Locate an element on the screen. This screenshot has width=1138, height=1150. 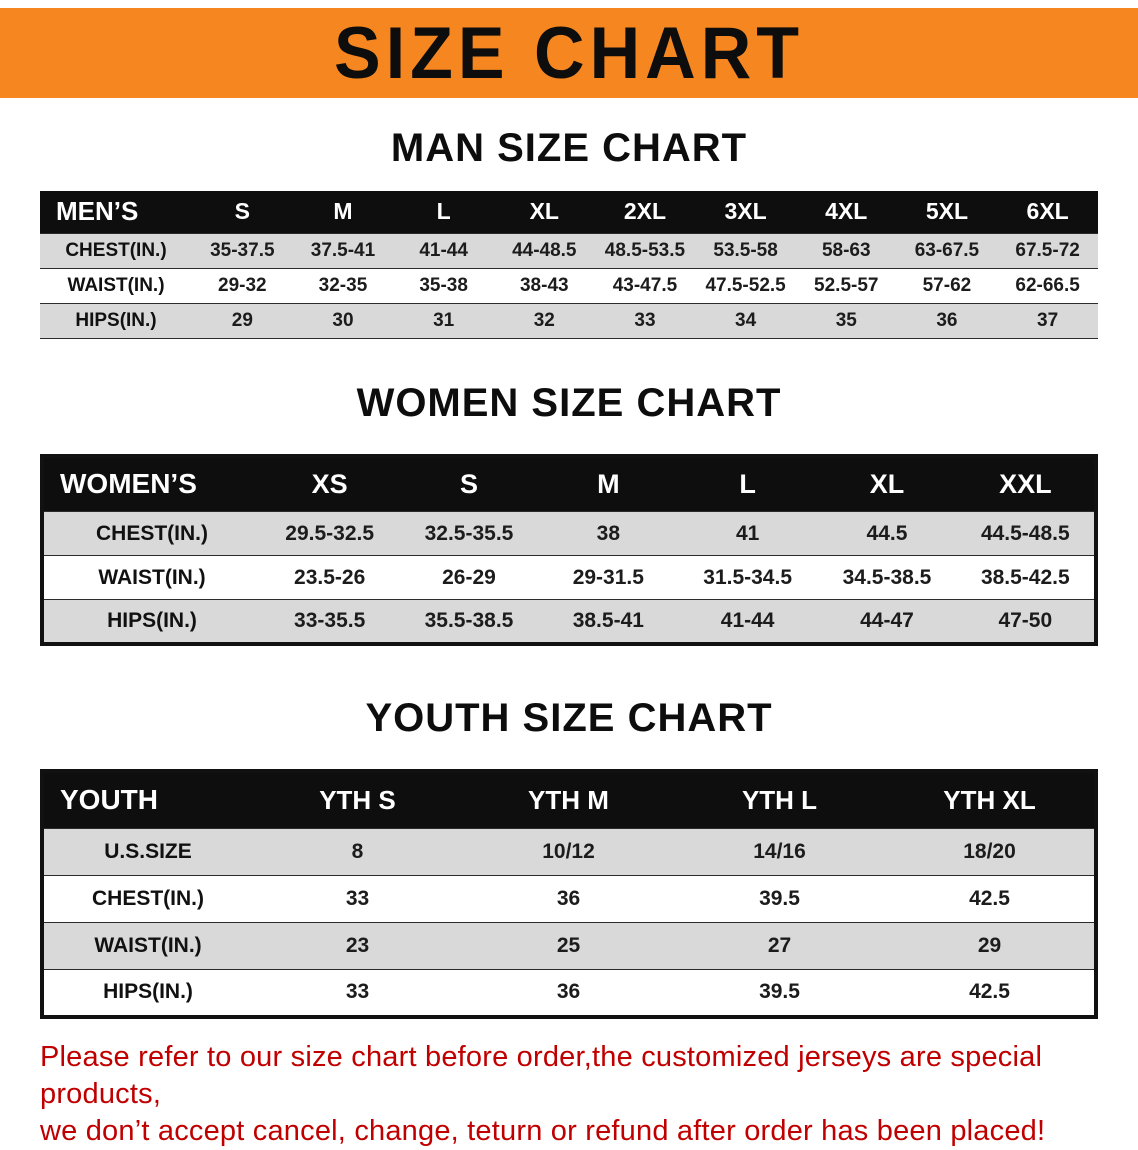
women-table-header-row: WOMEN’S XS S M L XL XXL is located at coordinates (569, 483).